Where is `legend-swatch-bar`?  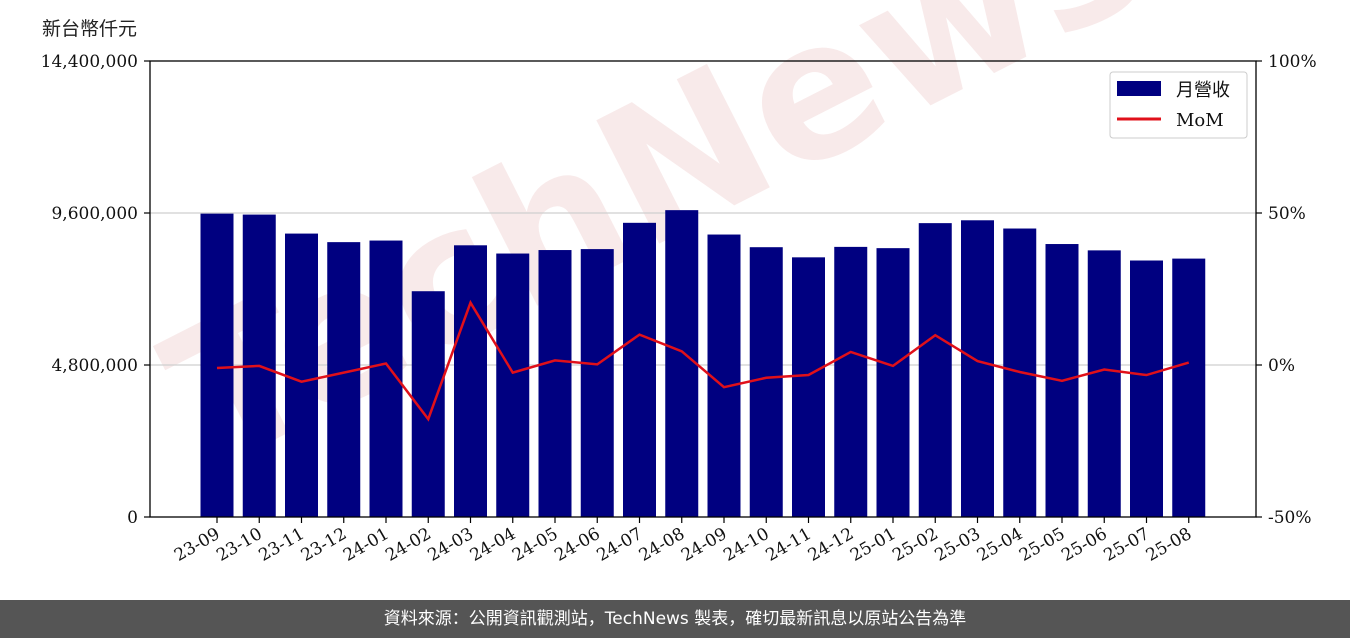 legend-swatch-bar is located at coordinates (1139, 88).